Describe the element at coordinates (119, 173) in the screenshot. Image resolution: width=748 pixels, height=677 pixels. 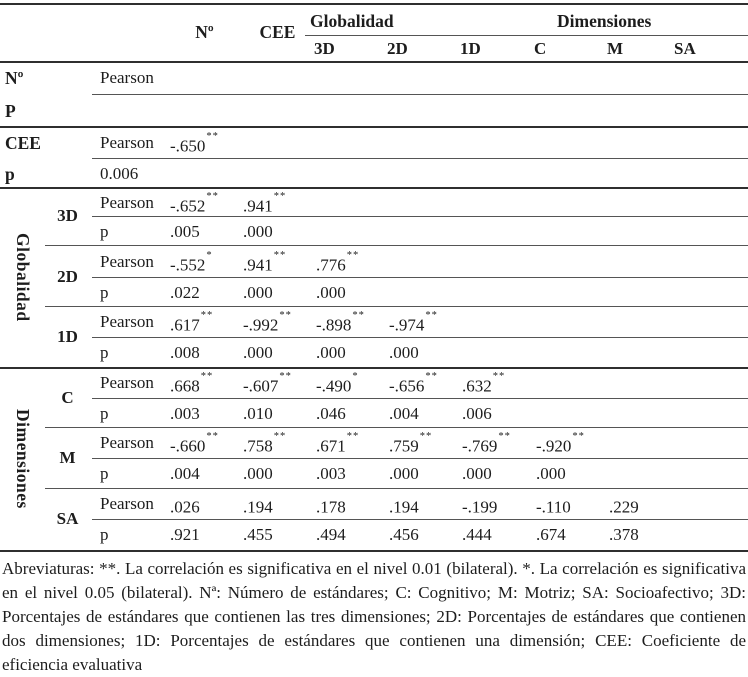
I see `row-label-p: 0.006` at that location.